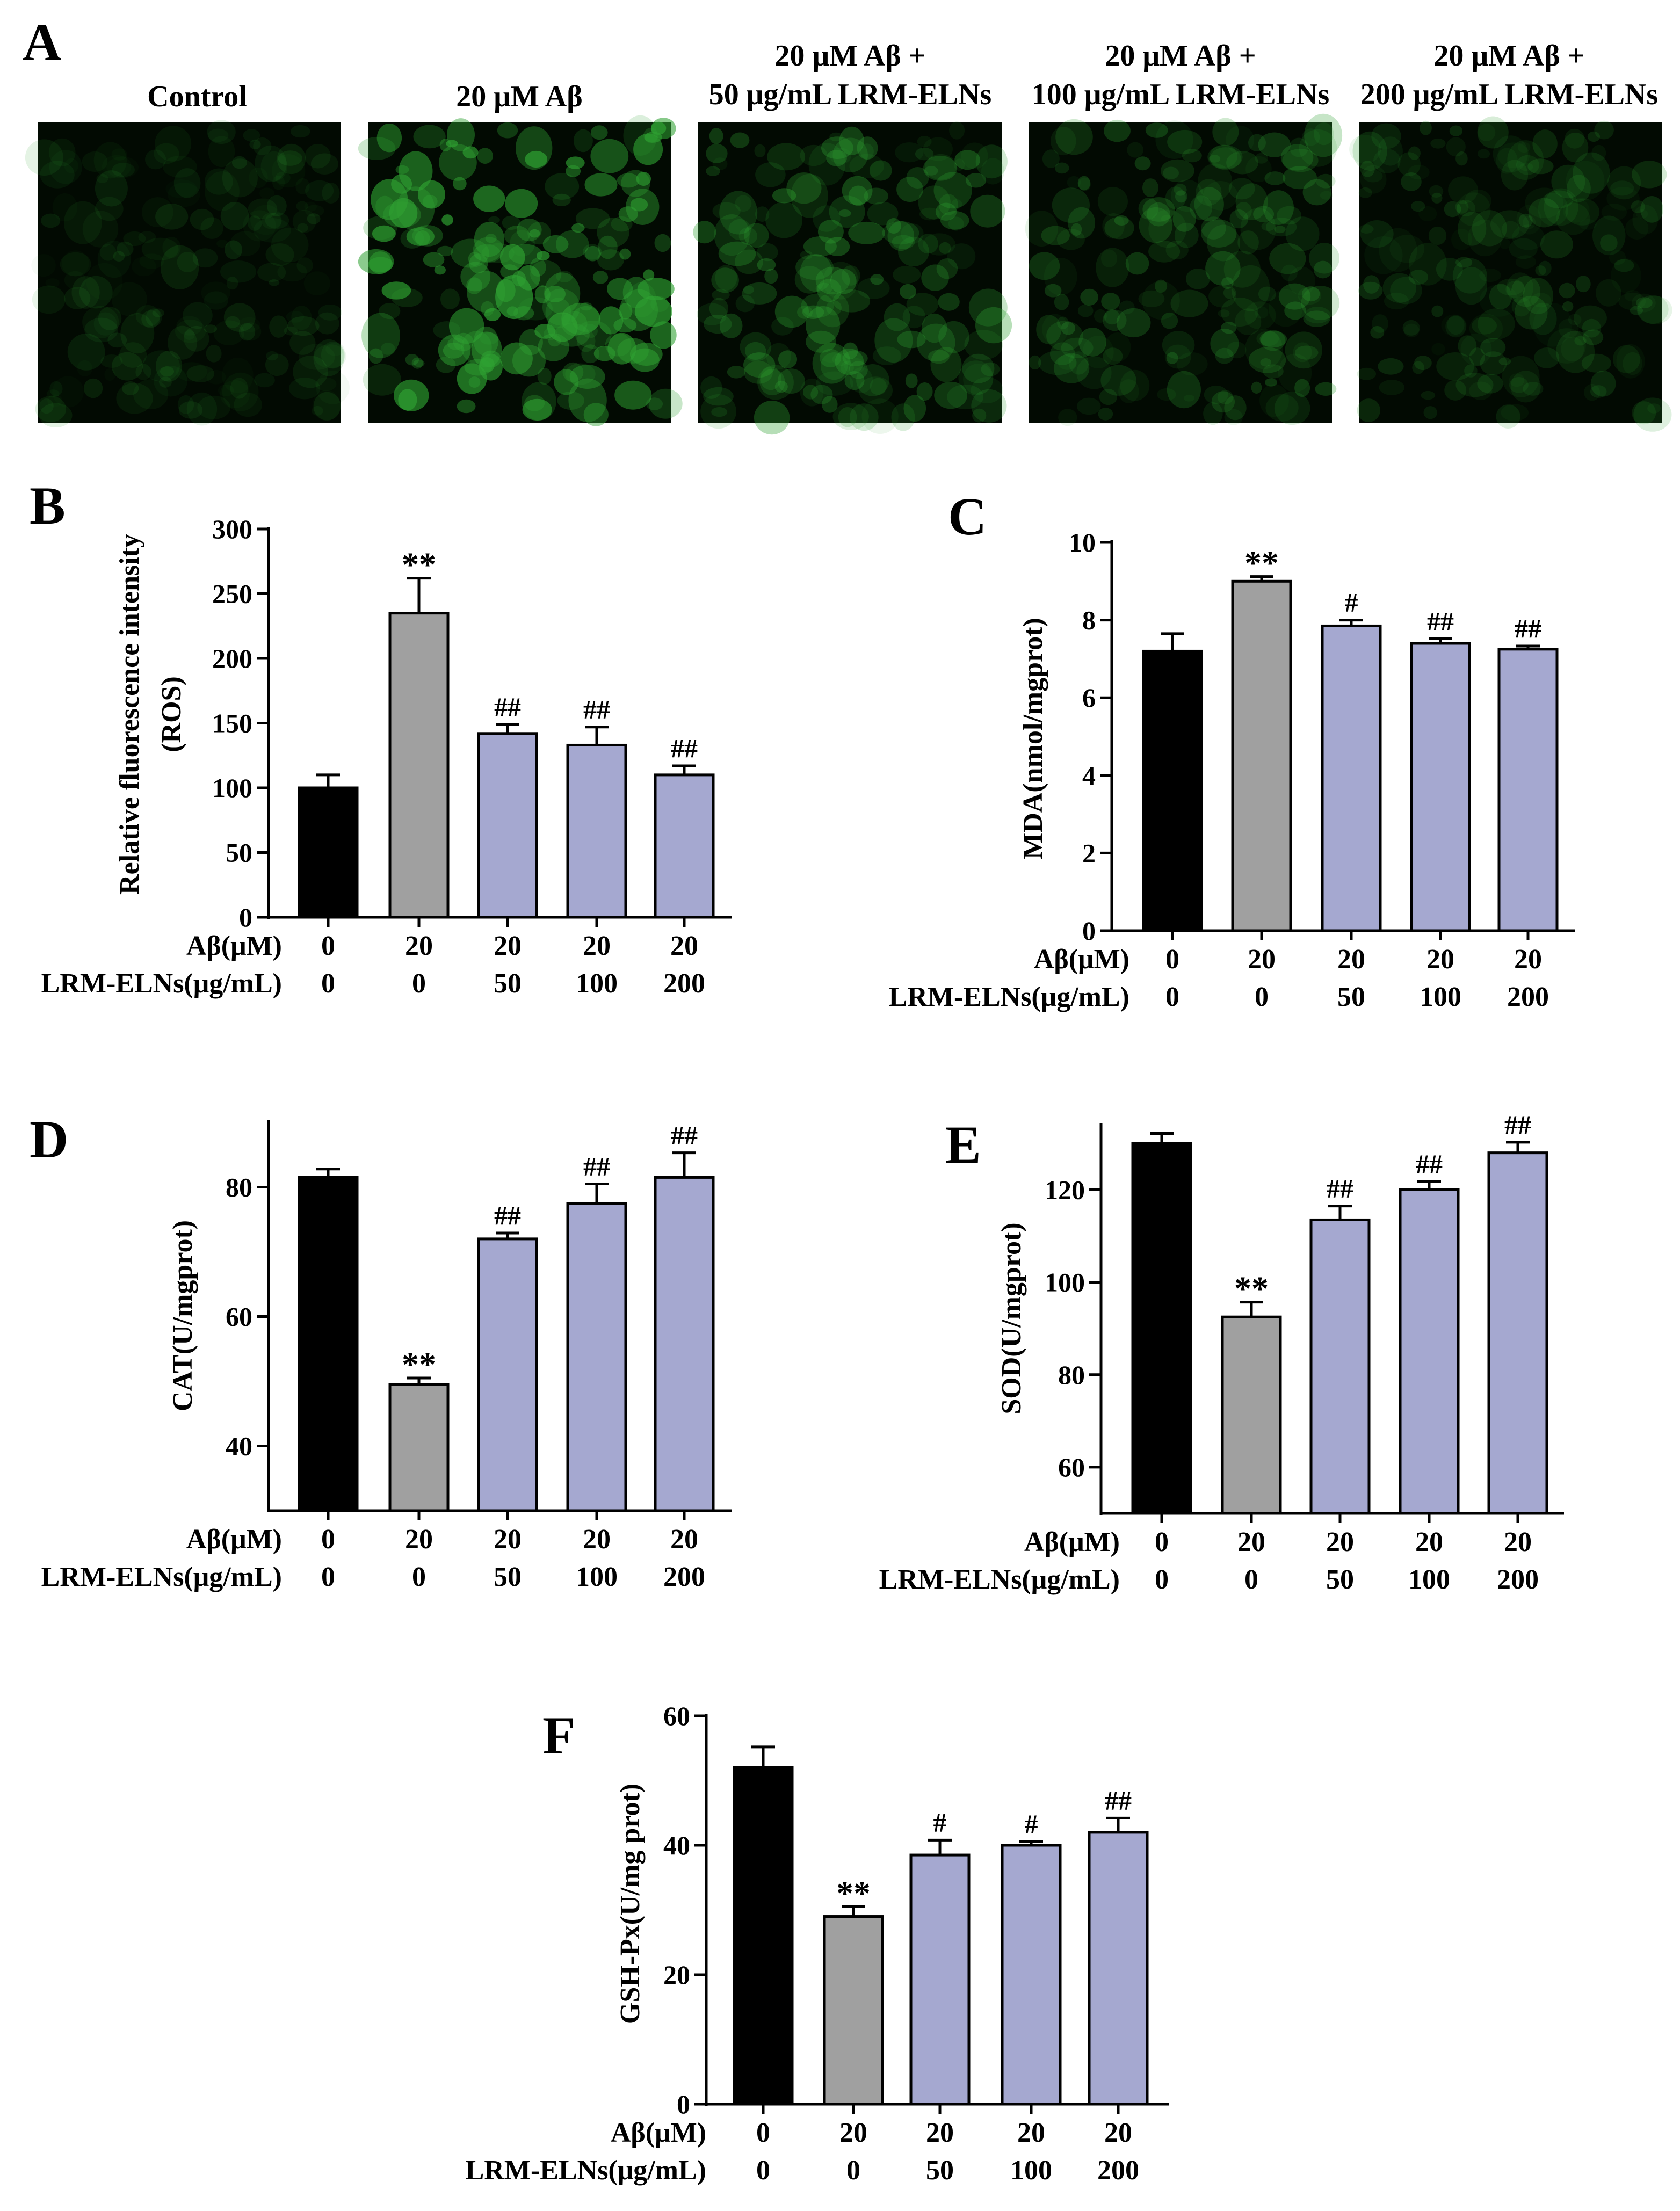  Describe the element at coordinates (239, 1317) in the screenshot. I see `y-tick-label: 60` at that location.